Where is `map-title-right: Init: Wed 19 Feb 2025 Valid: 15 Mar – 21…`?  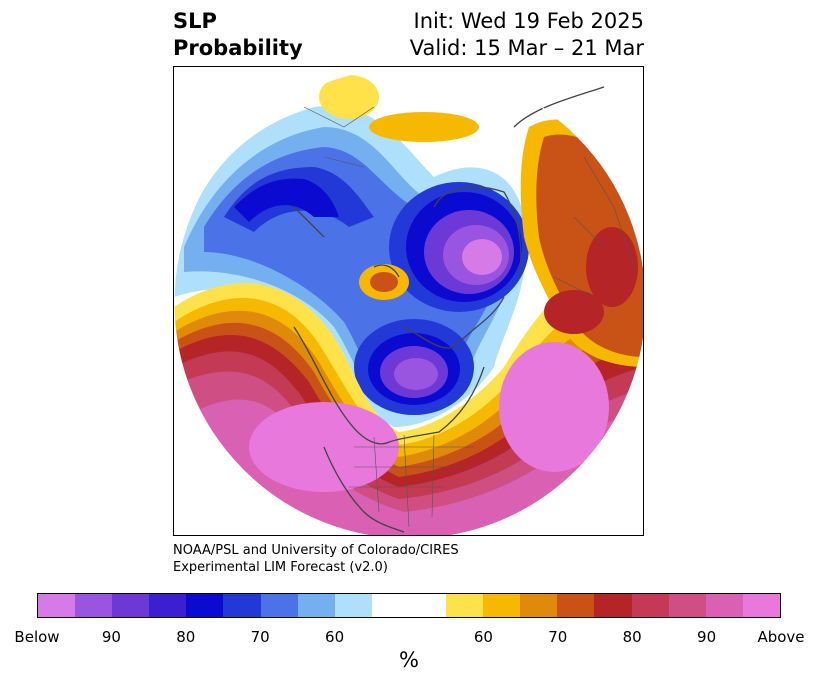 map-title-right: Init: Wed 19 Feb 2025 Valid: 15 Mar – 21… is located at coordinates (527, 35).